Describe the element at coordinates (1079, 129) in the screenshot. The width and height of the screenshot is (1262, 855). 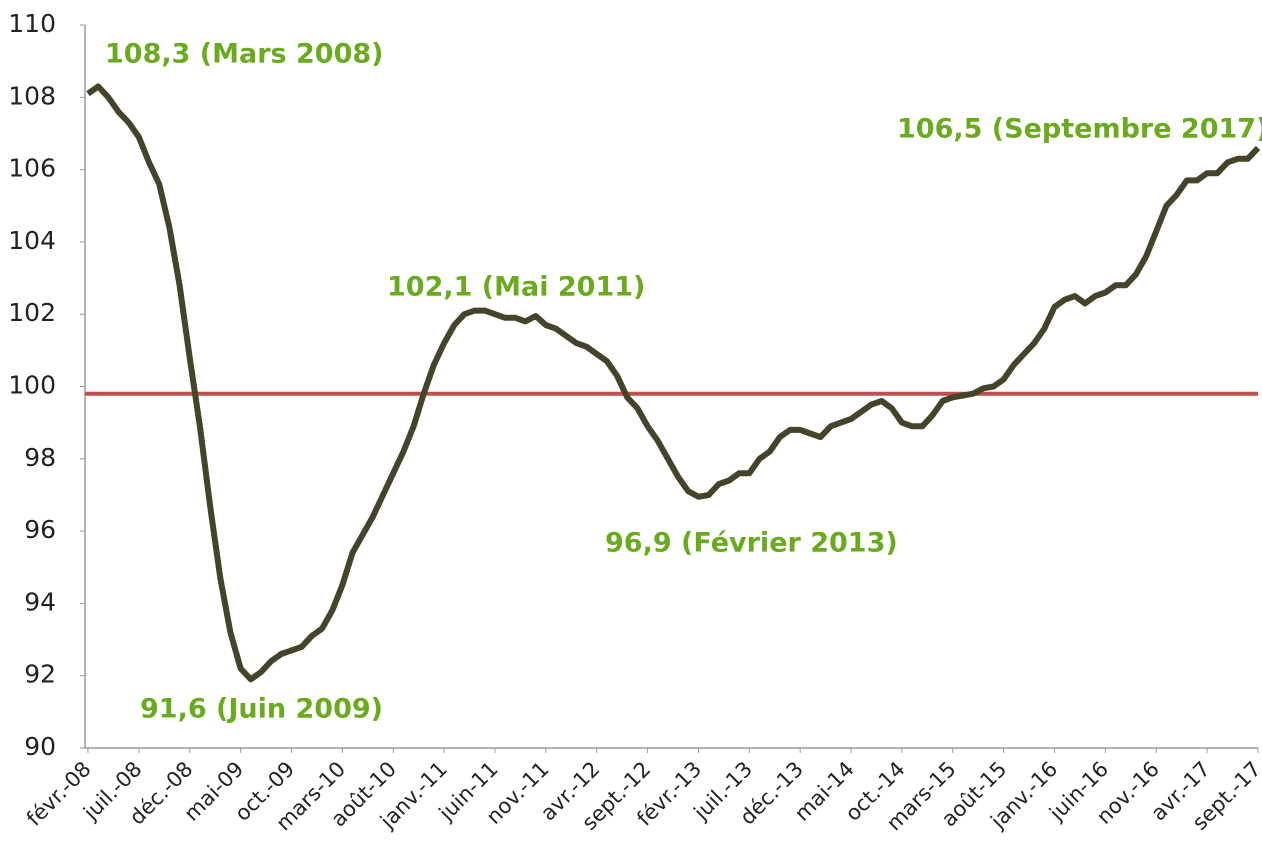
I see `annotation: 106,5 (Septembre 2017)` at that location.